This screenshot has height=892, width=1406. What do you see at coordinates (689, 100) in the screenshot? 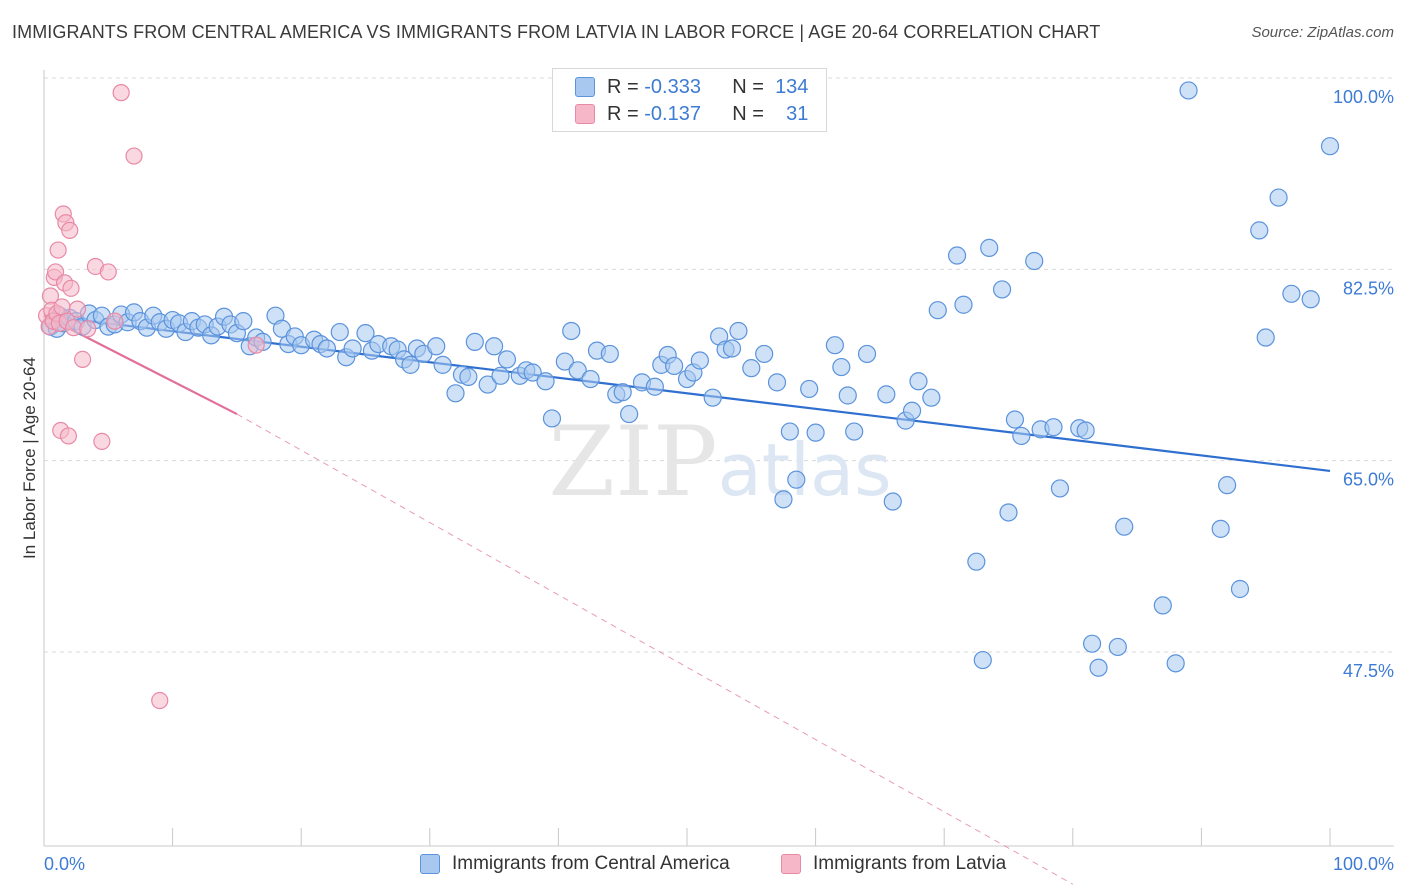
I see `stats-legend: R = -0.333 N = 134 R = -0.137 N = 31` at bounding box center [689, 100].